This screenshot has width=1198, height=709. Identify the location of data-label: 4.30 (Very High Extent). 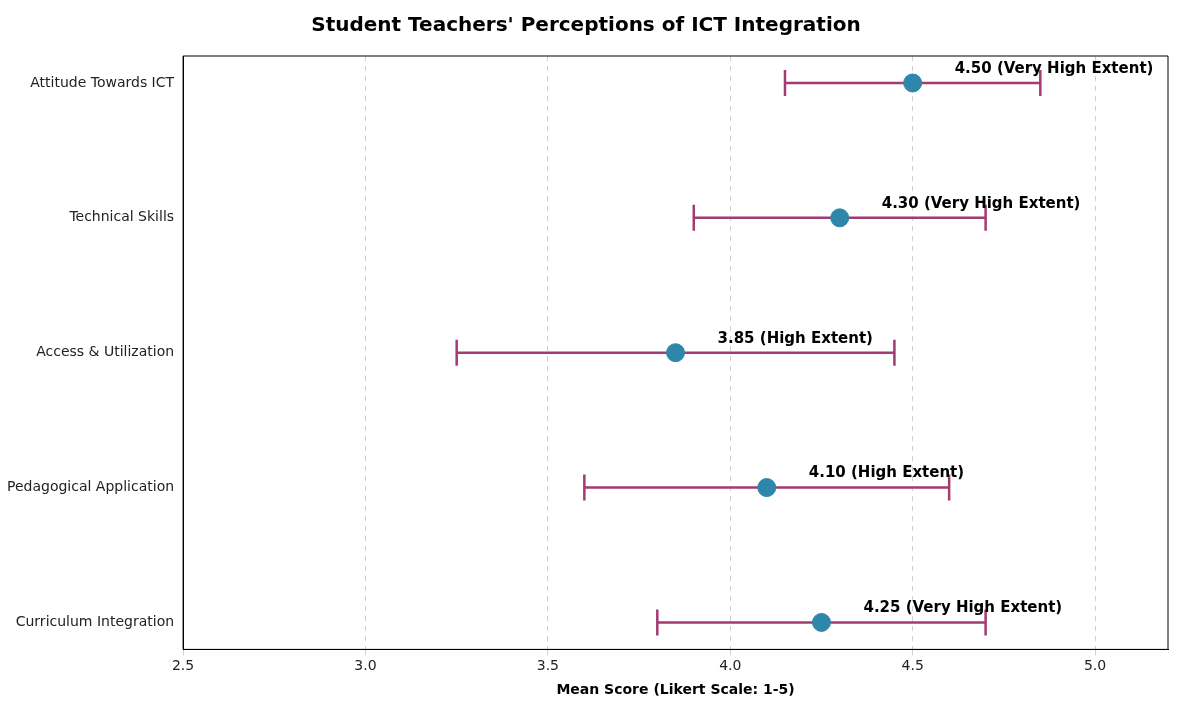
(981, 202).